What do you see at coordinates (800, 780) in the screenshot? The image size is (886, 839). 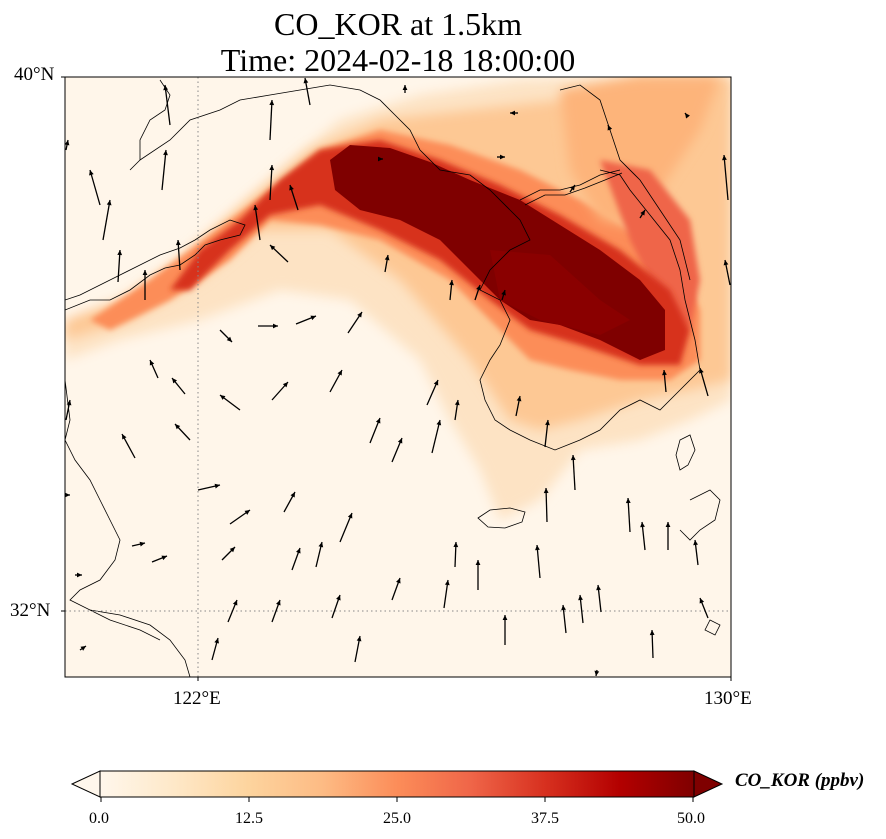 I see `colorbar-label: CO_KOR (ppbv)` at bounding box center [800, 780].